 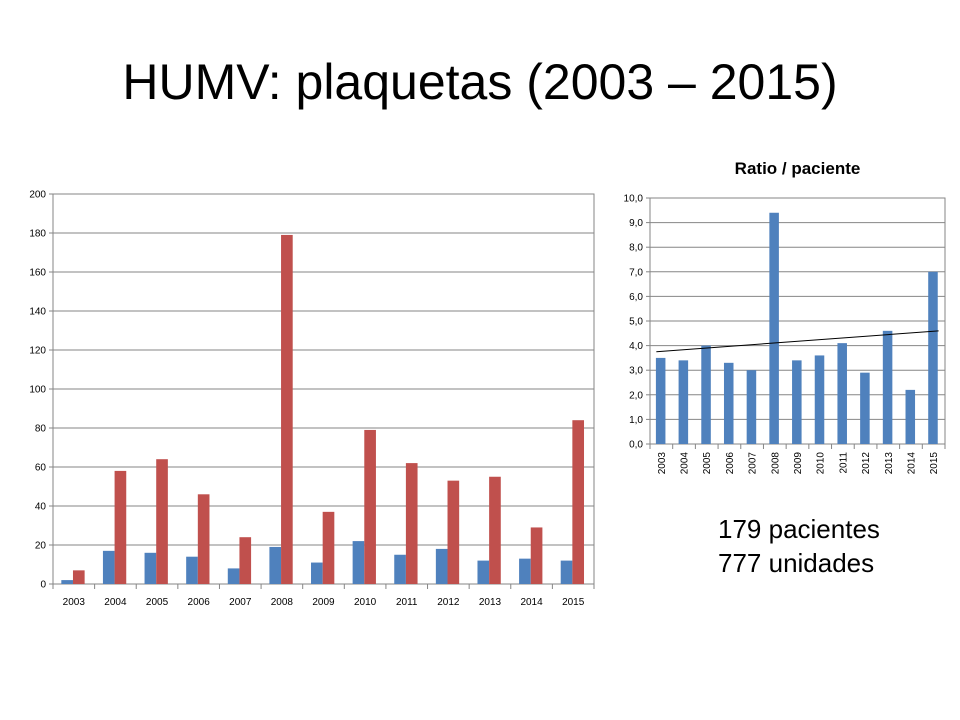 I want to click on y-tick-label: 60, so click(x=41, y=468).